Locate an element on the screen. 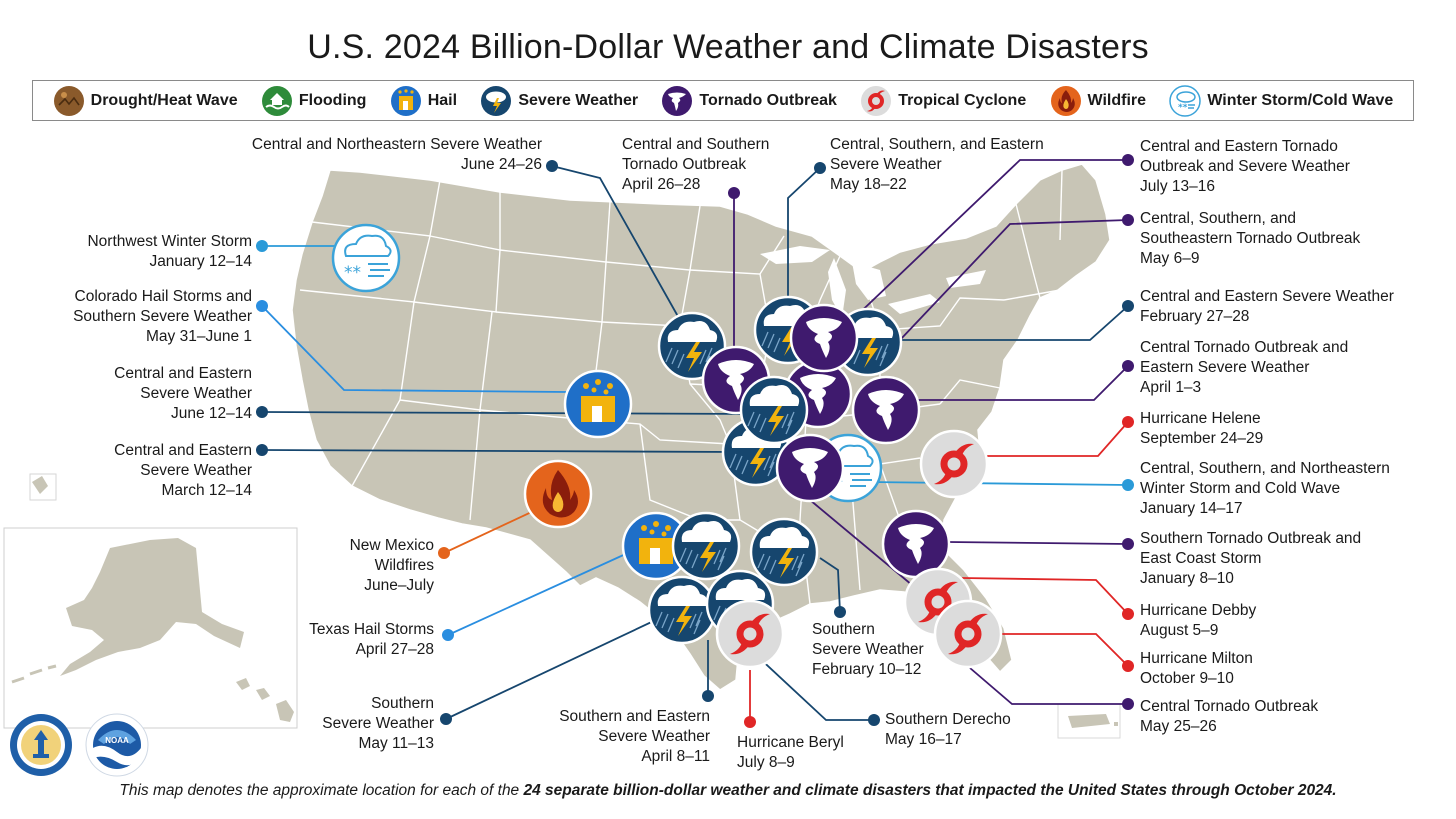 The height and width of the screenshot is (819, 1456). alaska-inset-frame is located at coordinates (150, 628).